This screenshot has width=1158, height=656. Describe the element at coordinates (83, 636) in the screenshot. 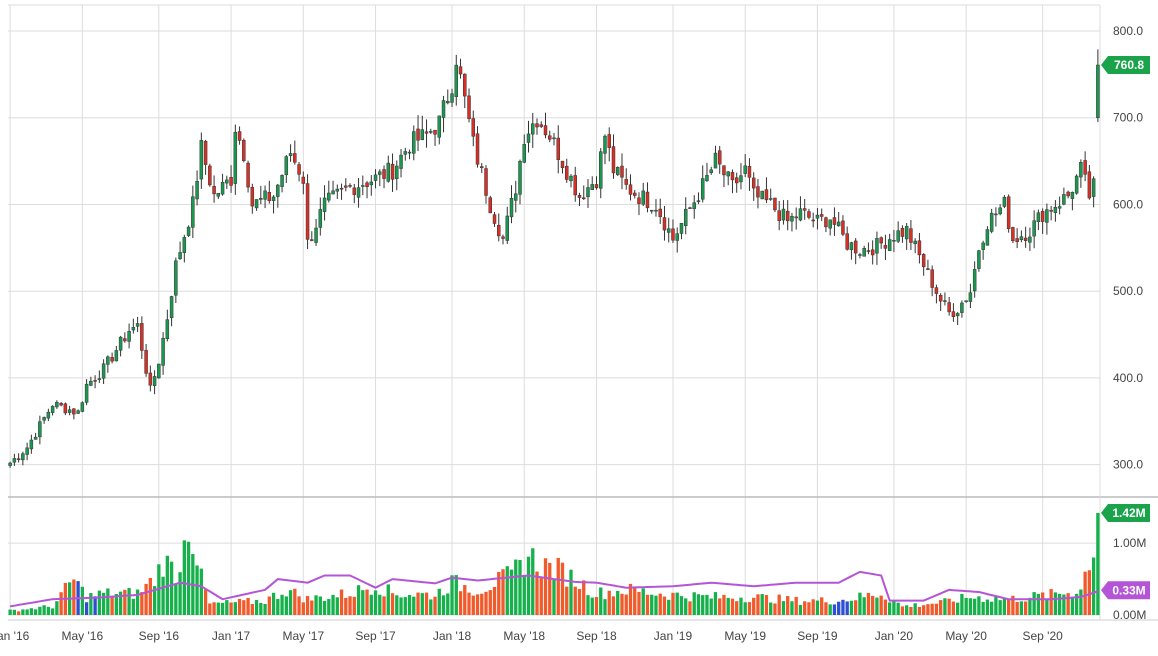

I see `x-tick-label: May '16` at that location.